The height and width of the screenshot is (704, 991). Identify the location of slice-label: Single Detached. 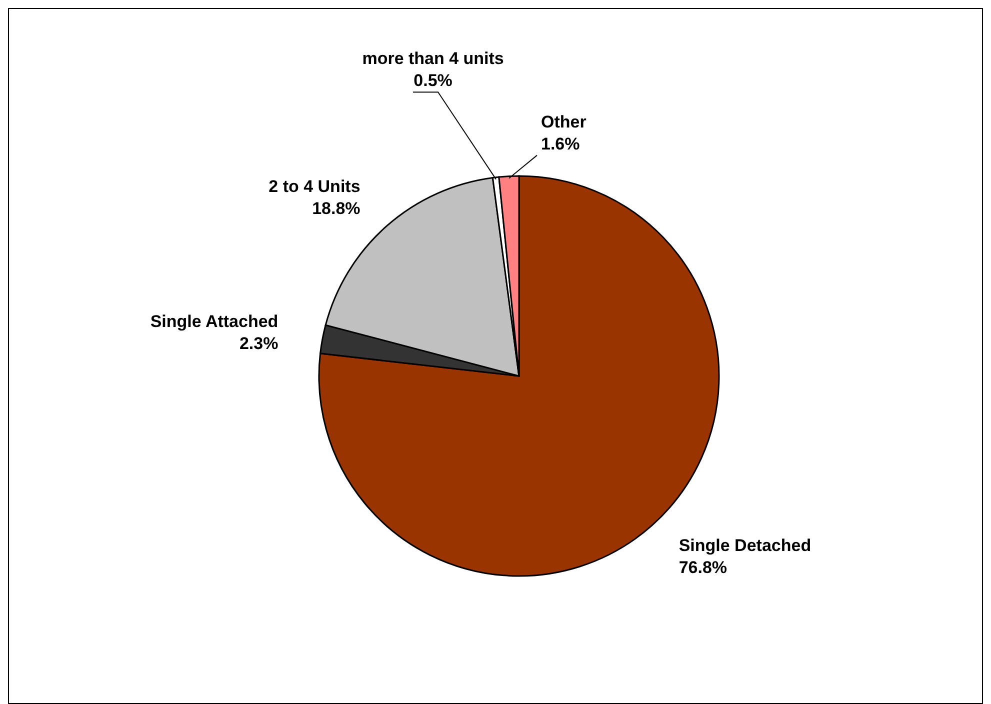
(745, 546).